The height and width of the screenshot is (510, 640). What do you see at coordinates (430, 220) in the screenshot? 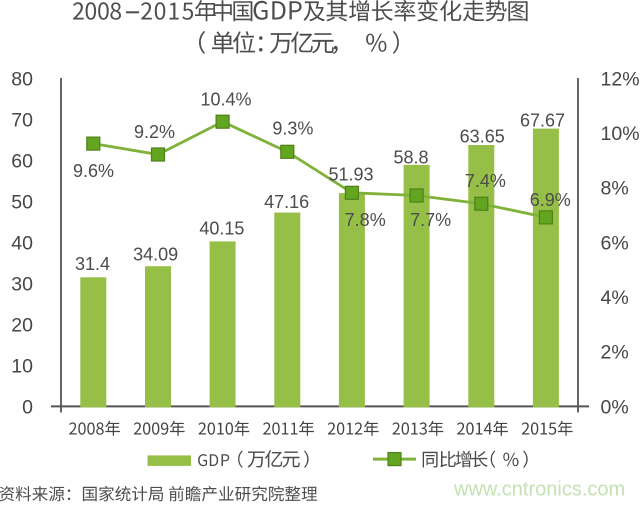
I see `svg-text: 7.7%` at bounding box center [430, 220].